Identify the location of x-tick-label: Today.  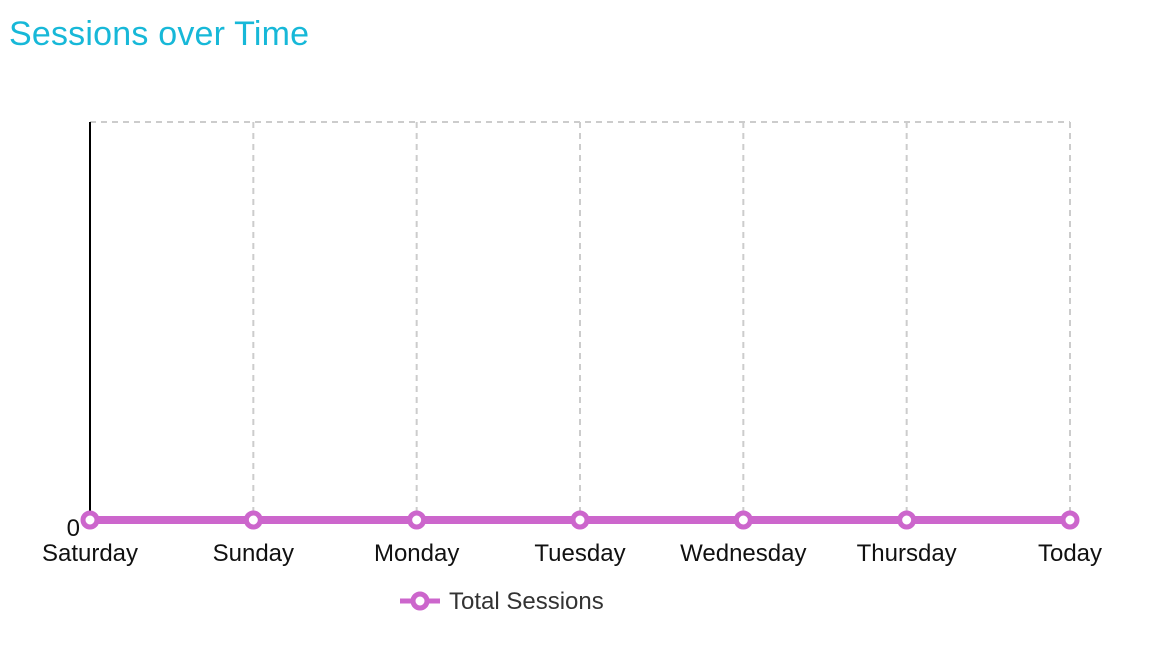
(1070, 553).